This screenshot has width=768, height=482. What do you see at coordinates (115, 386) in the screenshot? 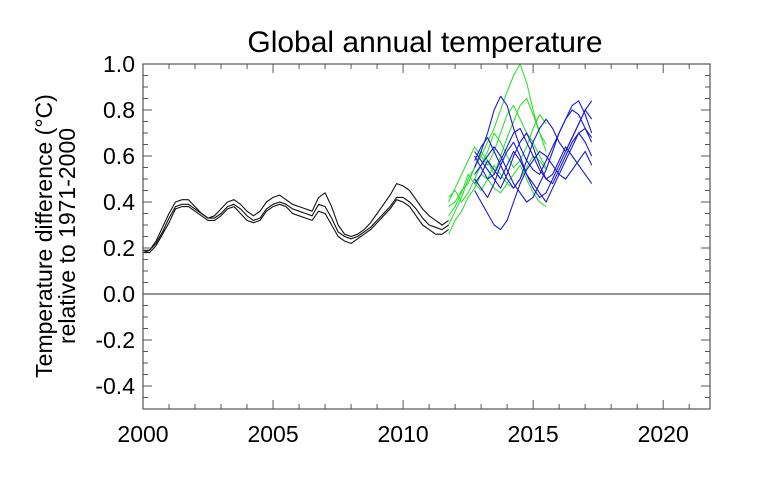
I see `y-tick-label: -0.4` at bounding box center [115, 386].